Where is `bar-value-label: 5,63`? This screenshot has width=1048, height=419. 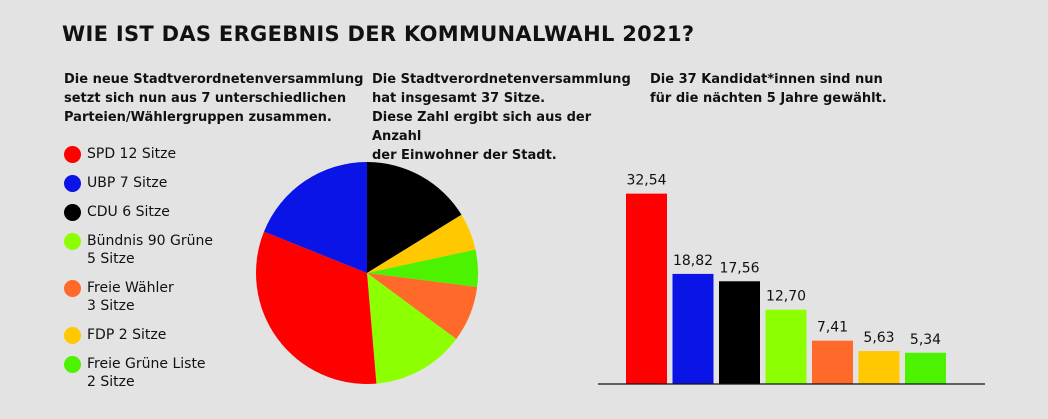 bar-value-label: 5,63 is located at coordinates (878, 338).